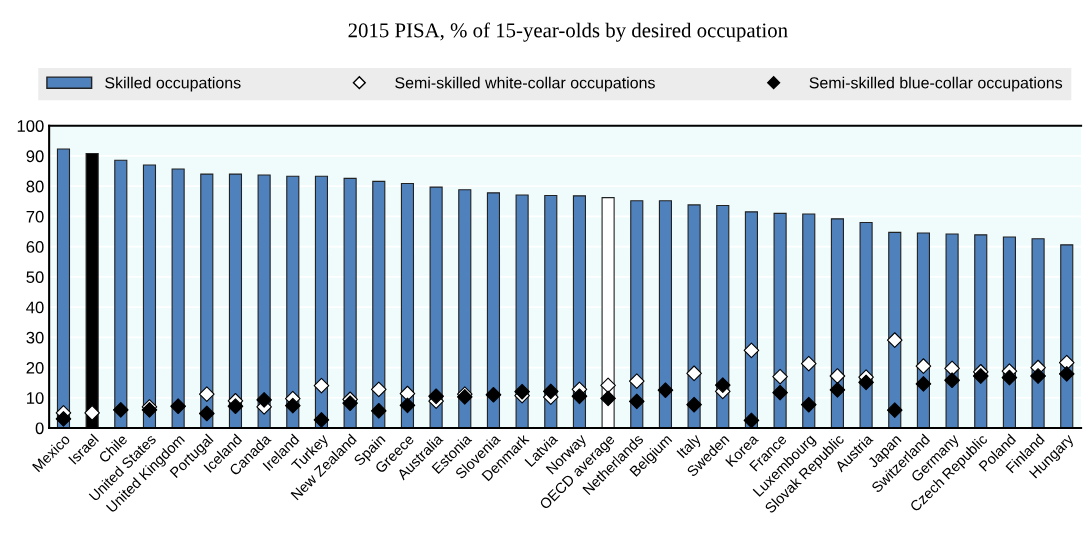 Image resolution: width=1092 pixels, height=535 pixels. What do you see at coordinates (525, 84) in the screenshot?
I see `legend-label: Semi-skilled white-collar occupations` at bounding box center [525, 84].